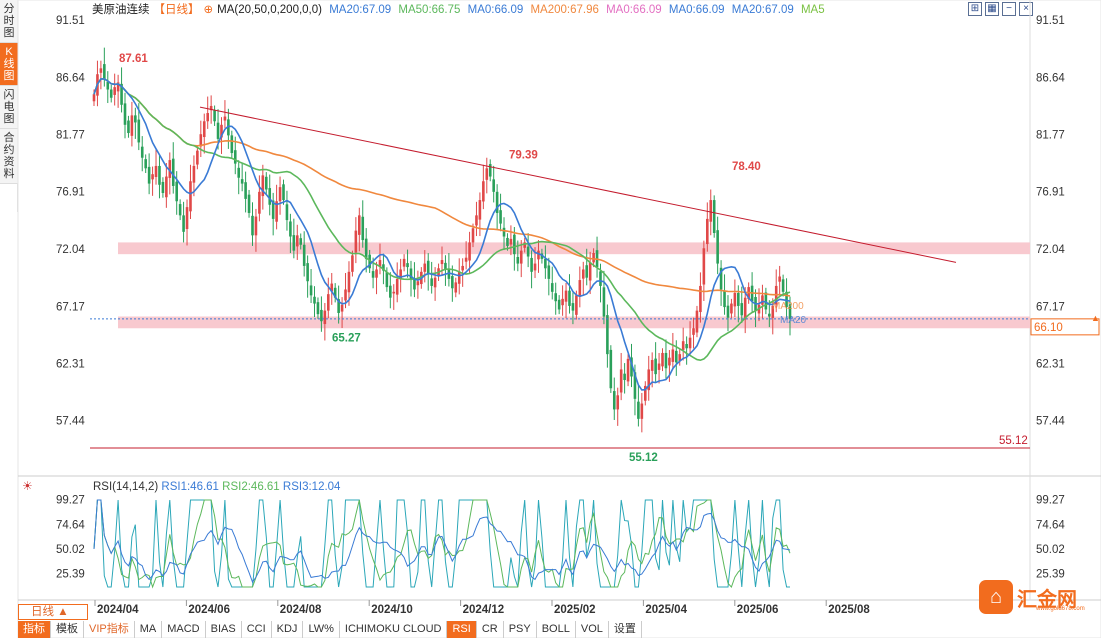  What do you see at coordinates (109, 629) in the screenshot?
I see `indicator-tab-vip指标: VIP指标` at bounding box center [109, 629].